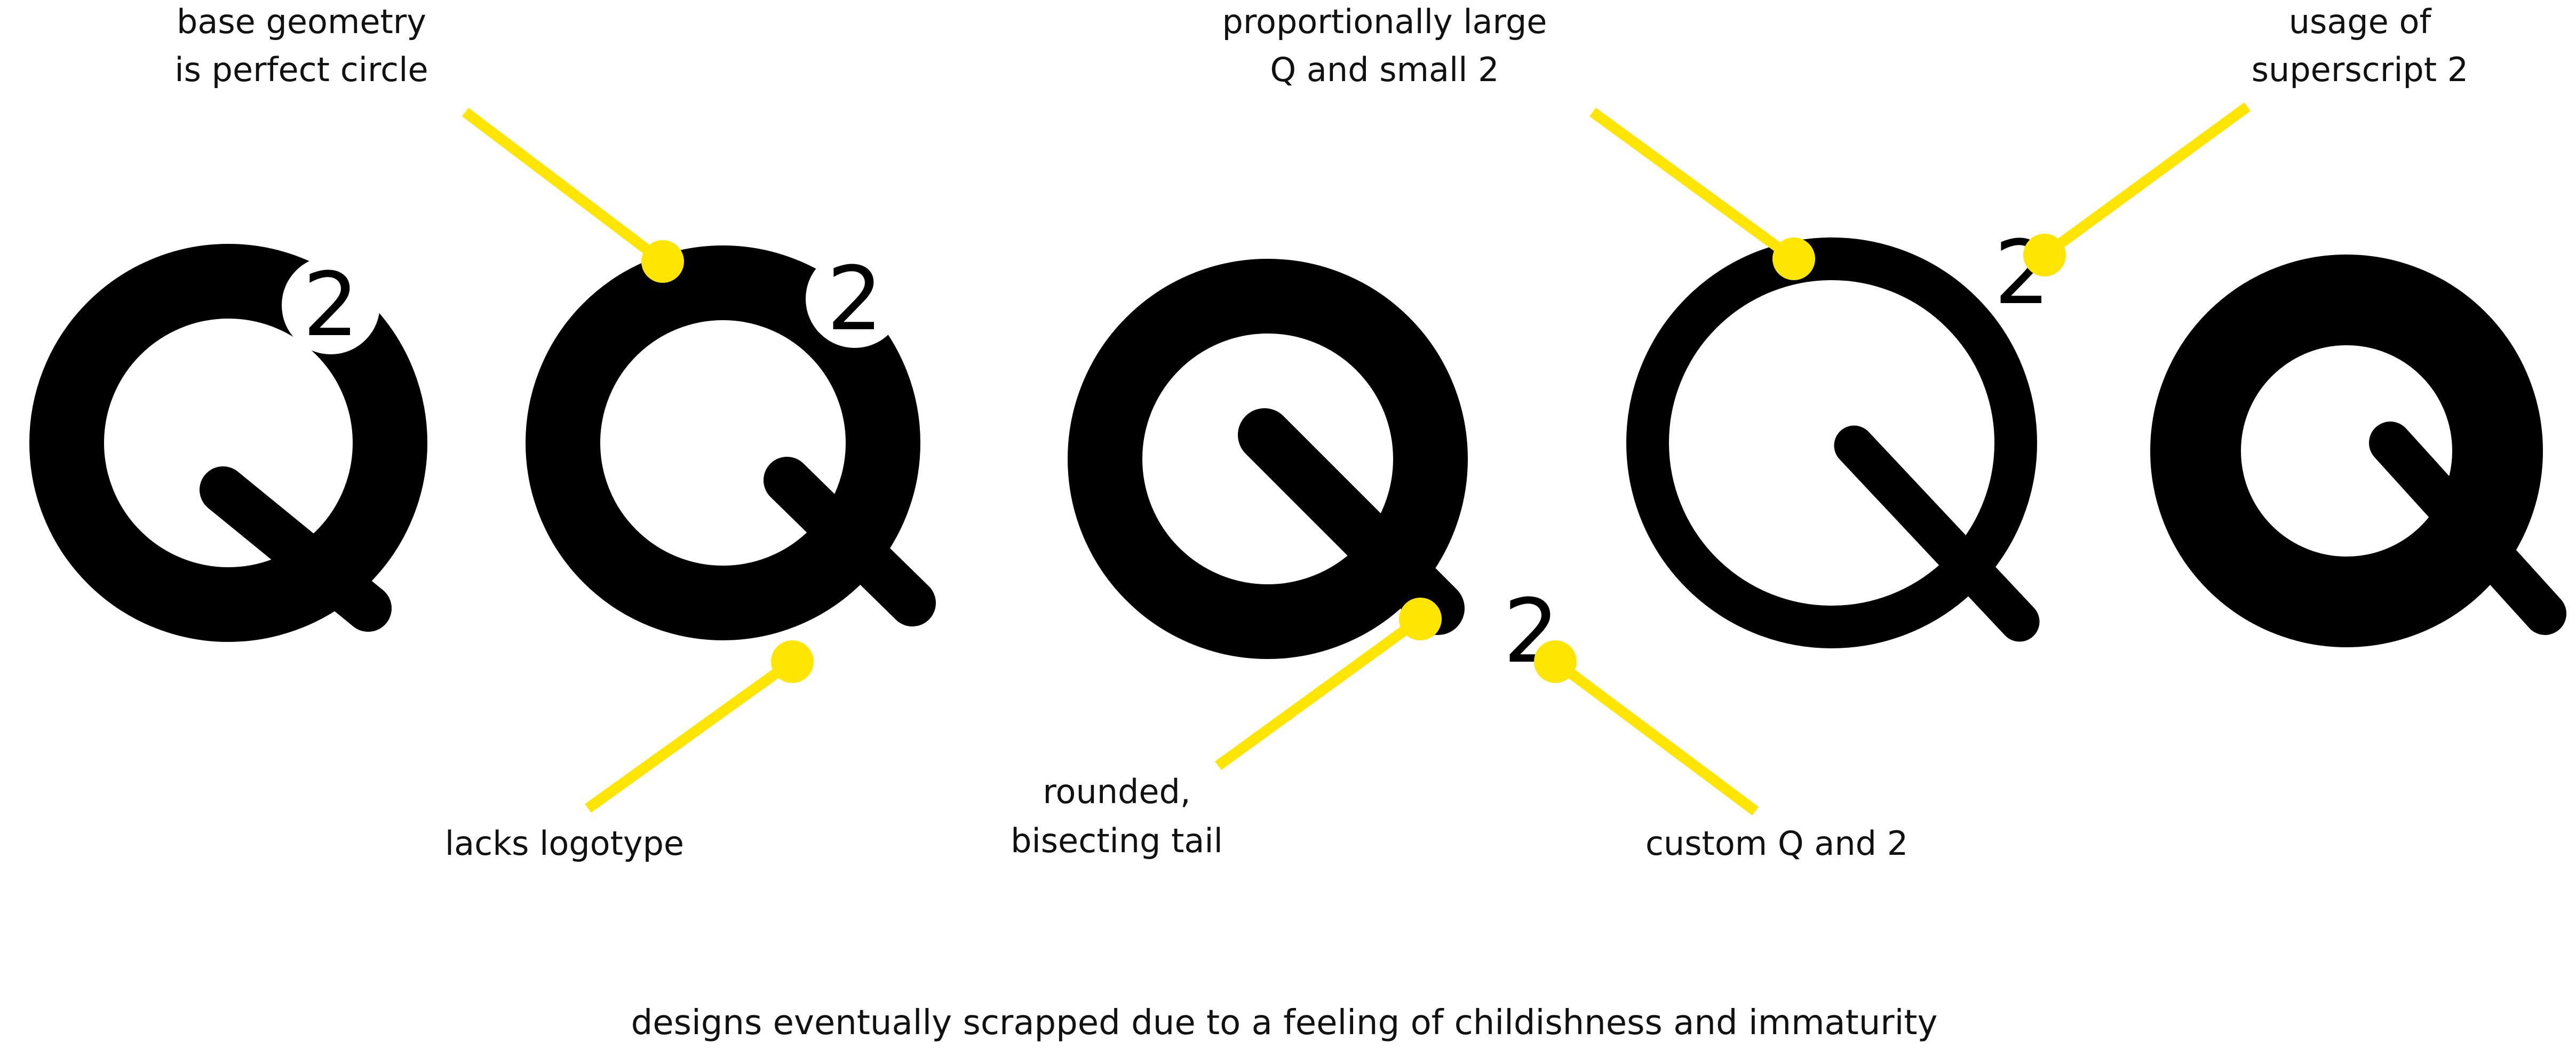 This screenshot has width=2576, height=1048. What do you see at coordinates (1319, 692) in the screenshot?
I see `leader-rounded-tail` at bounding box center [1319, 692].